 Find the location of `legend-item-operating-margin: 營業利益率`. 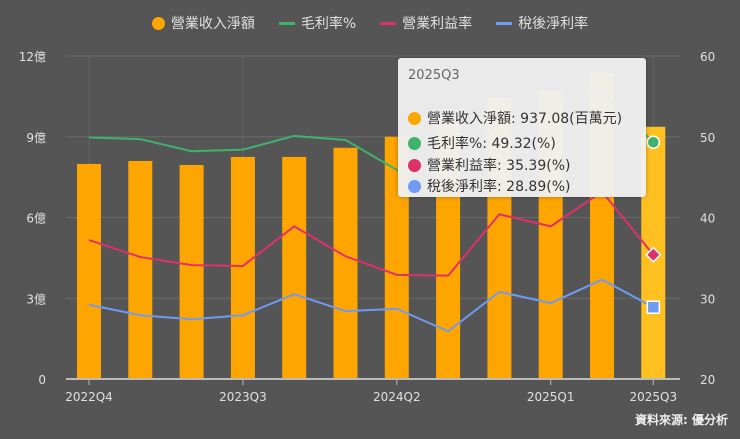

legend-item-operating-margin: 營業利益率 is located at coordinates (426, 23).